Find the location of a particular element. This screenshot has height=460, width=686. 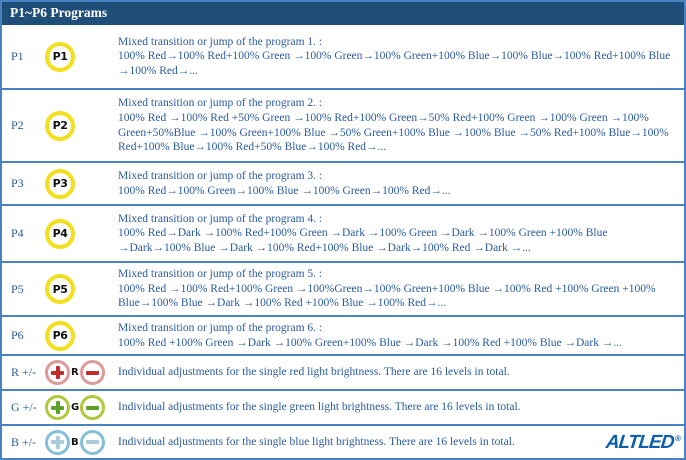

red-minus-button-icon is located at coordinates (92, 372).